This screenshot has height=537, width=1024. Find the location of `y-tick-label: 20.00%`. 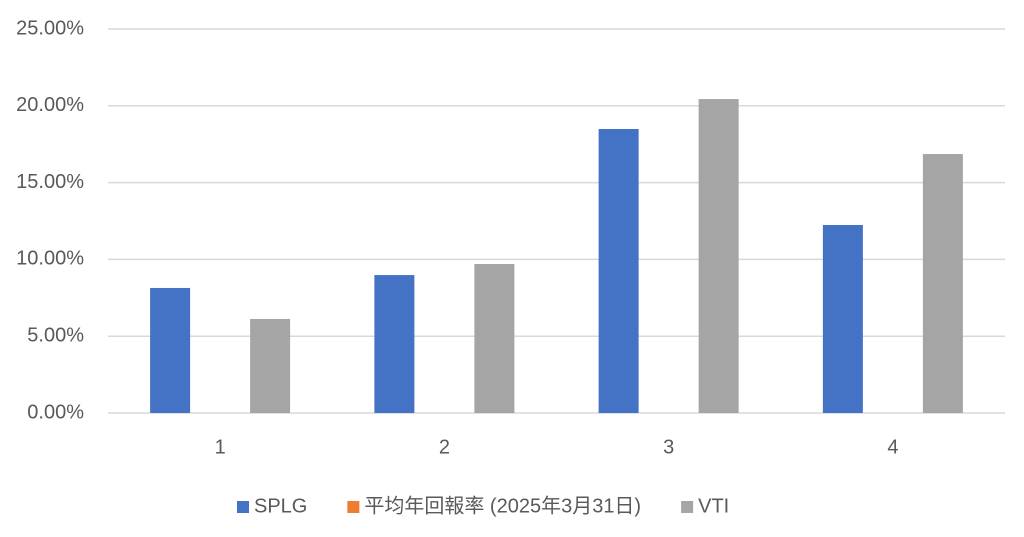

y-tick-label: 20.00% is located at coordinates (50, 105).